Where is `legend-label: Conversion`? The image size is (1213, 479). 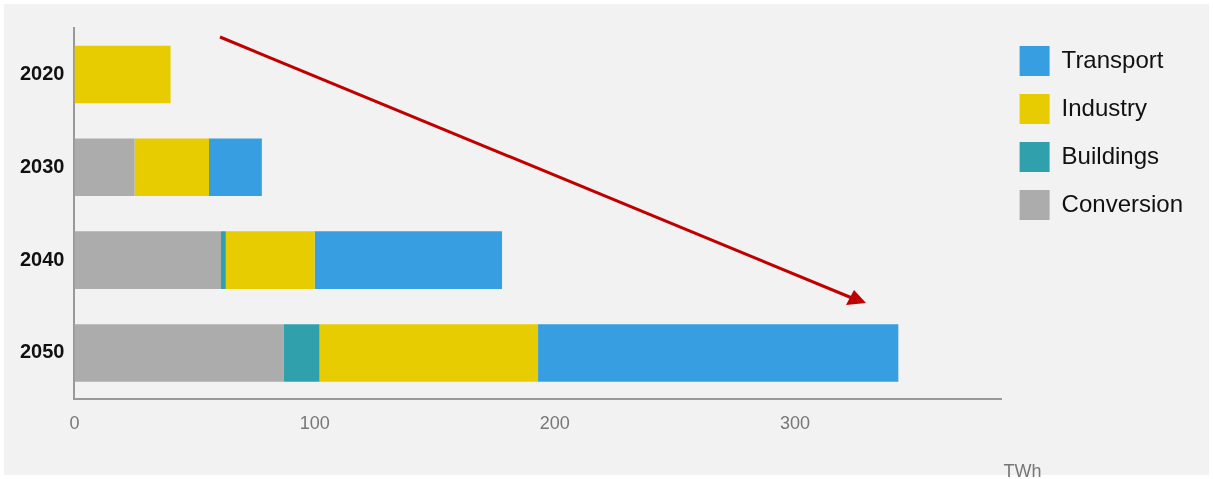
legend-label: Conversion is located at coordinates (1122, 203).